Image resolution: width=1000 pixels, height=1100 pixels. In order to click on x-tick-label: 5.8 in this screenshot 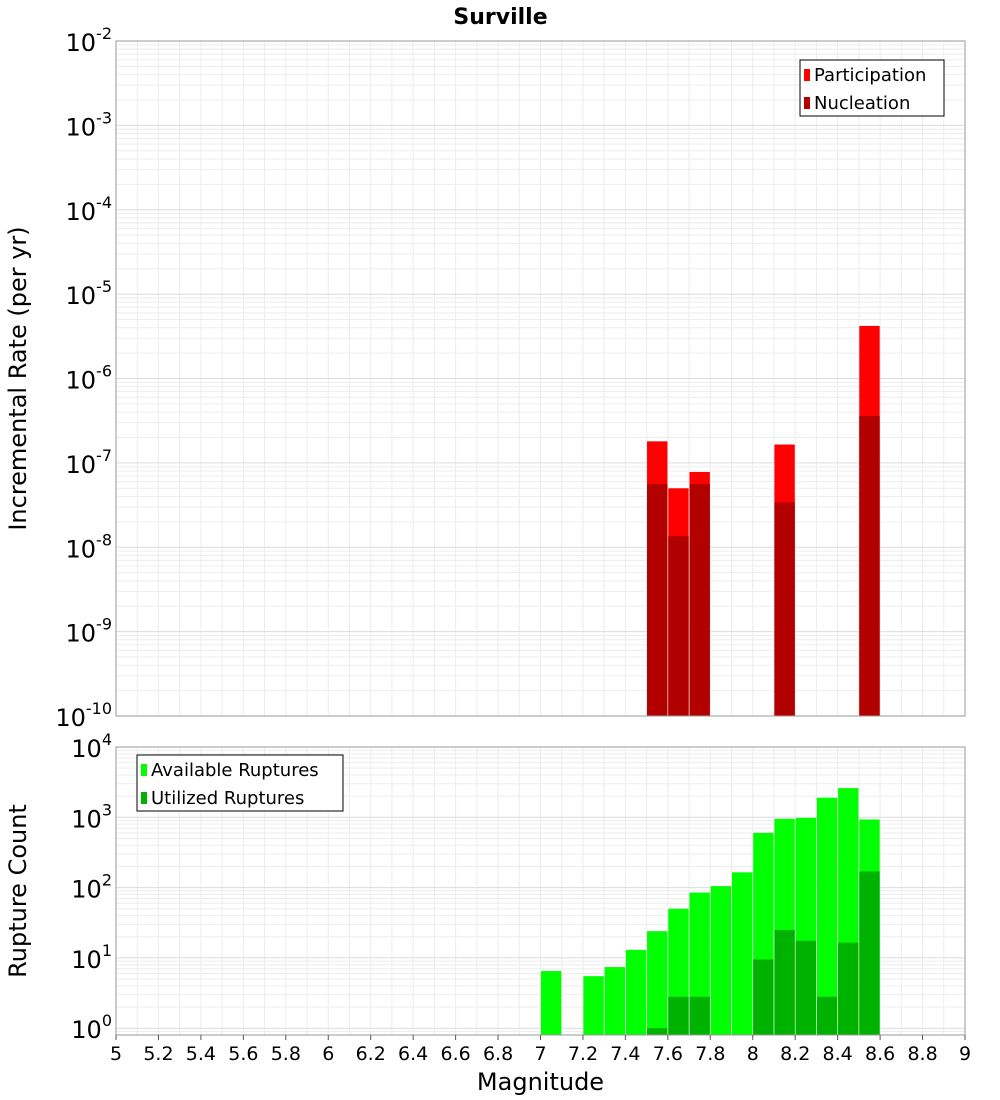, I will do `click(286, 1054)`.